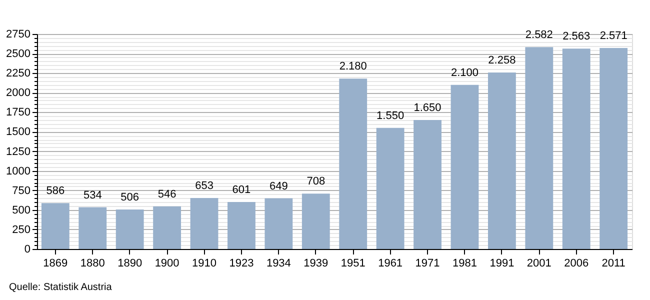  What do you see at coordinates (18, 152) in the screenshot?
I see `y-tick-label: 1250` at bounding box center [18, 152].